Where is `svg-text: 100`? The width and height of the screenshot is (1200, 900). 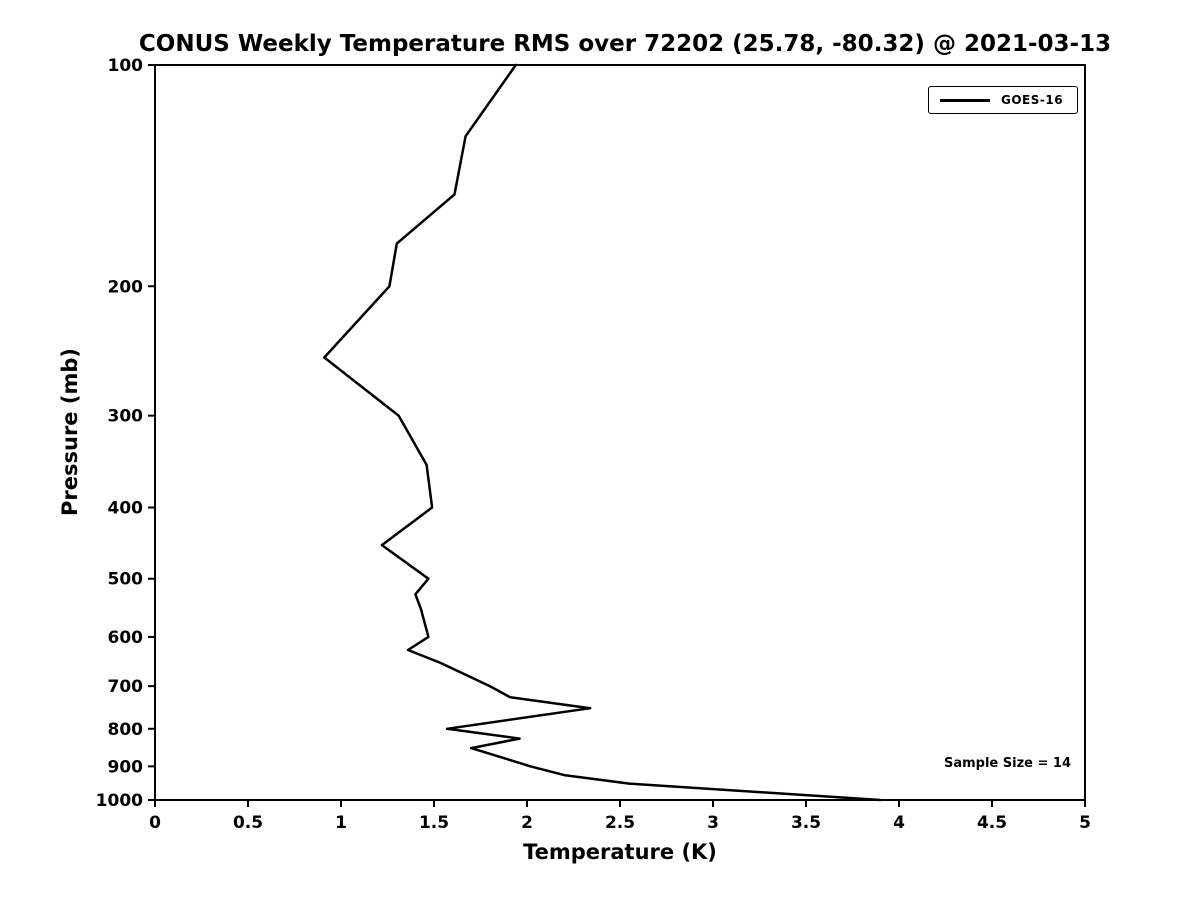
svg-text: 100 is located at coordinates (126, 66).